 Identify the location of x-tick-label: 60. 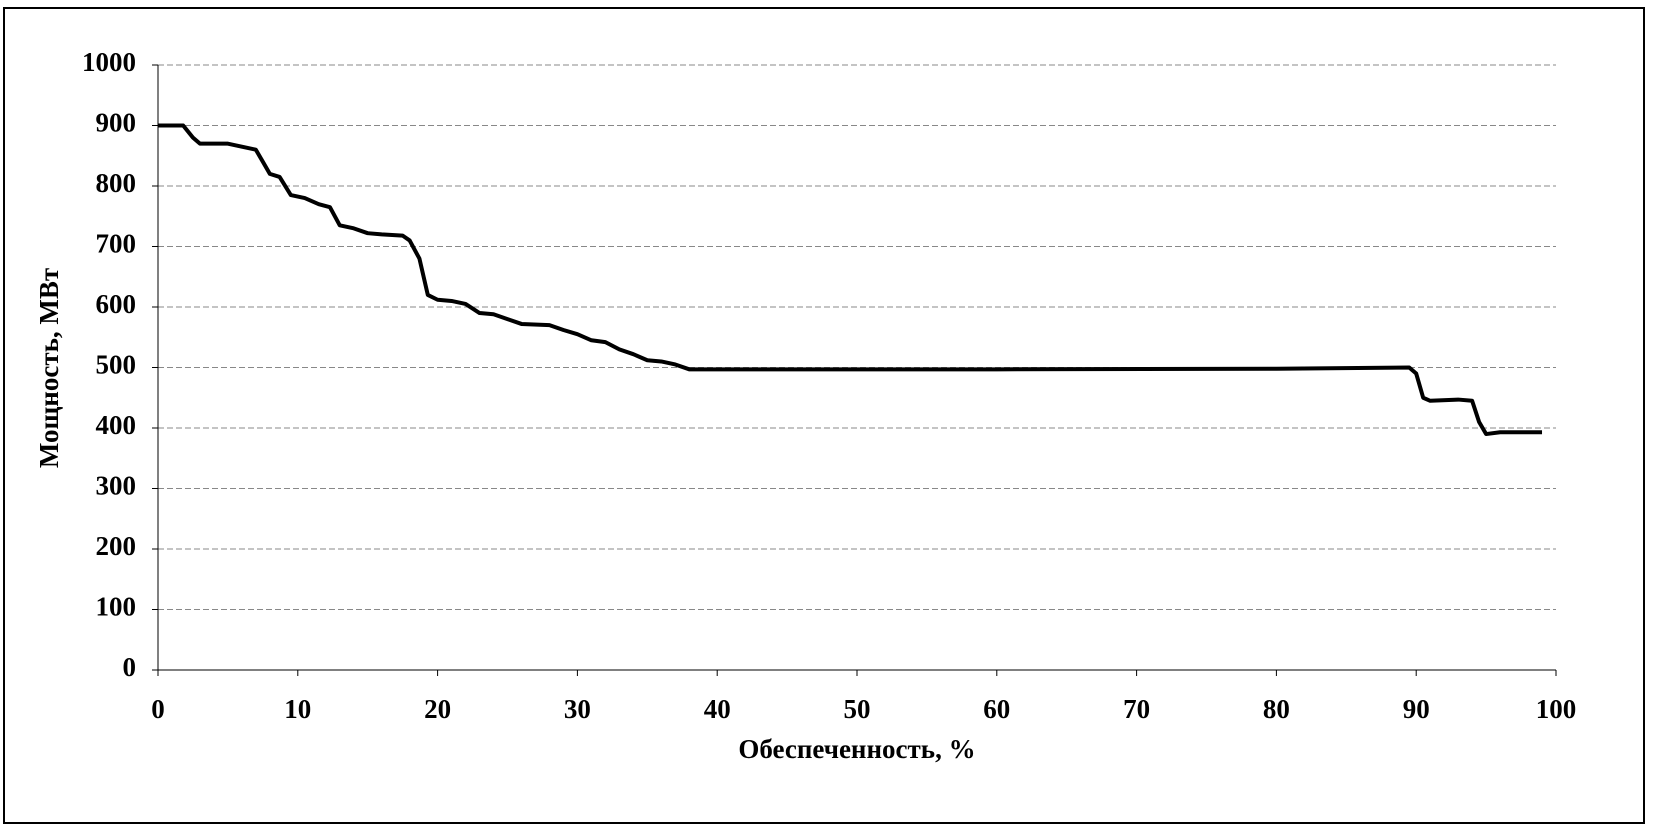
(996, 709).